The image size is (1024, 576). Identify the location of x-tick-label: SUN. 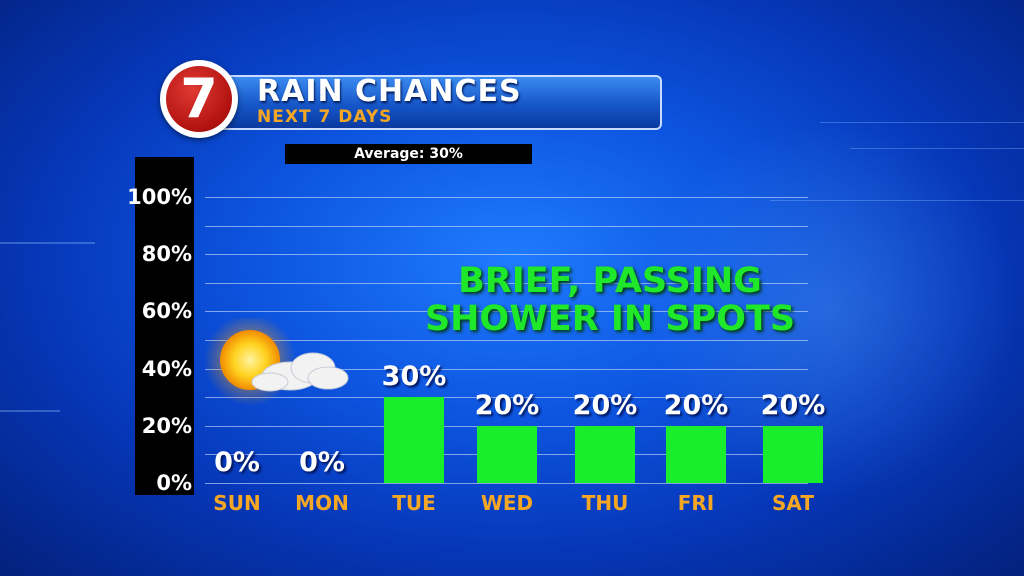
(237, 503).